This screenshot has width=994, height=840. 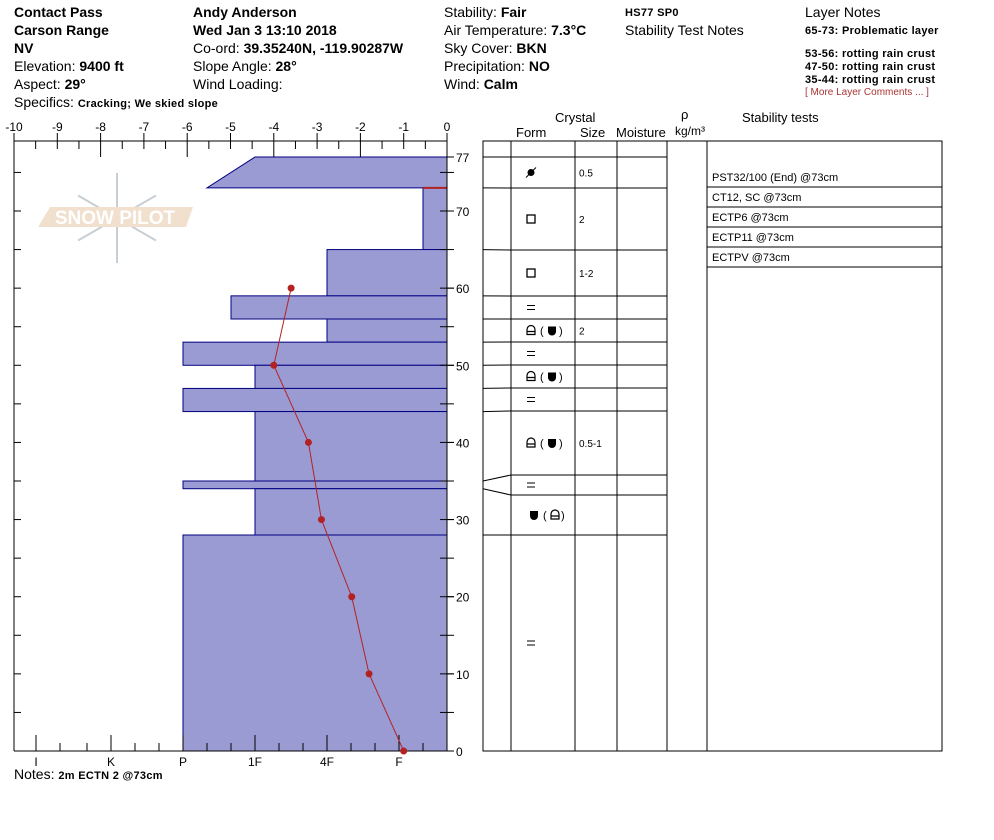 I want to click on hardness-tick-label: K, so click(x=111, y=762).